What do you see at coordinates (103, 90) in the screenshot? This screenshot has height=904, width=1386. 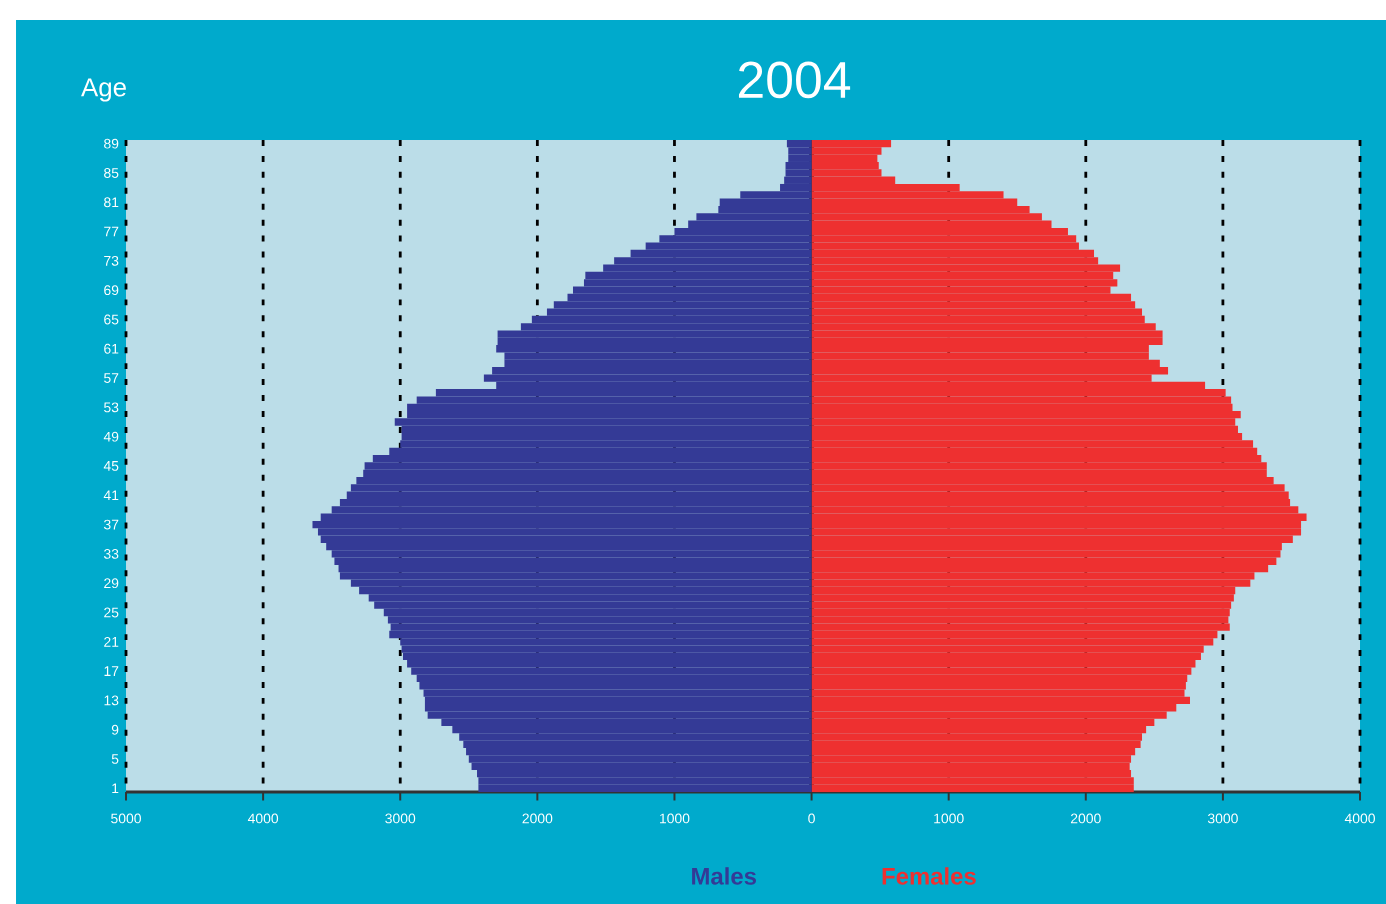 I see `y-axis-title: Age` at bounding box center [103, 90].